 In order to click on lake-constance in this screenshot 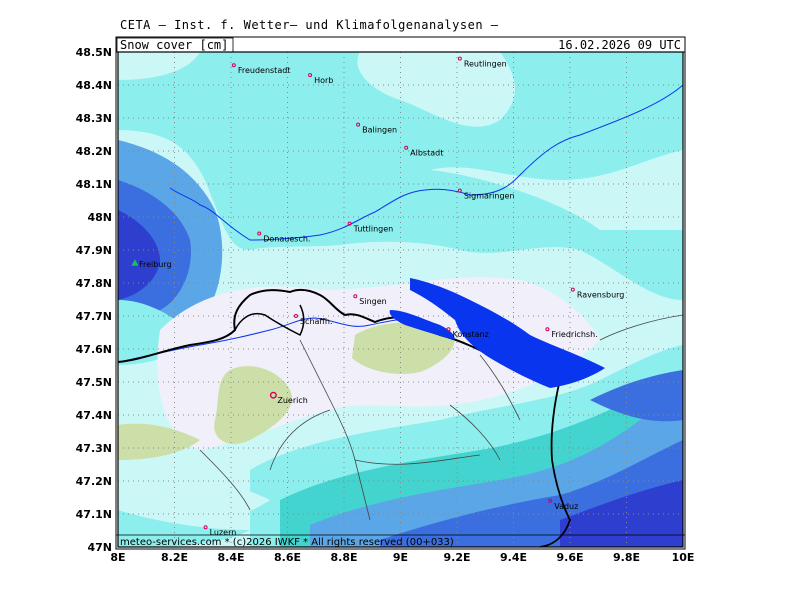, I will do `click(497, 333)`.